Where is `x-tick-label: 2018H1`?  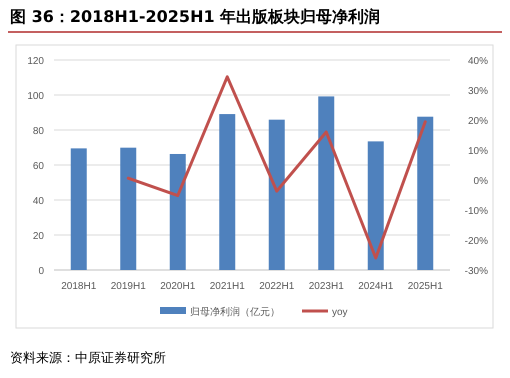
x-tick-label: 2018H1 is located at coordinates (79, 286).